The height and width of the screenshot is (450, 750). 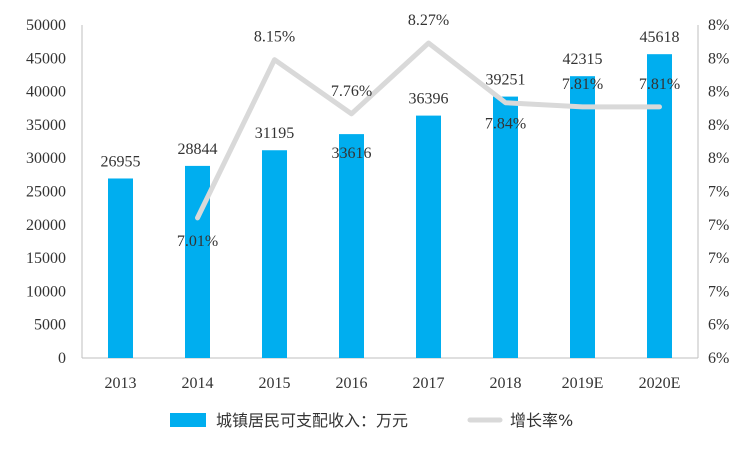 What do you see at coordinates (46, 125) in the screenshot?
I see `y-left-tick-label: 35000` at bounding box center [46, 125].